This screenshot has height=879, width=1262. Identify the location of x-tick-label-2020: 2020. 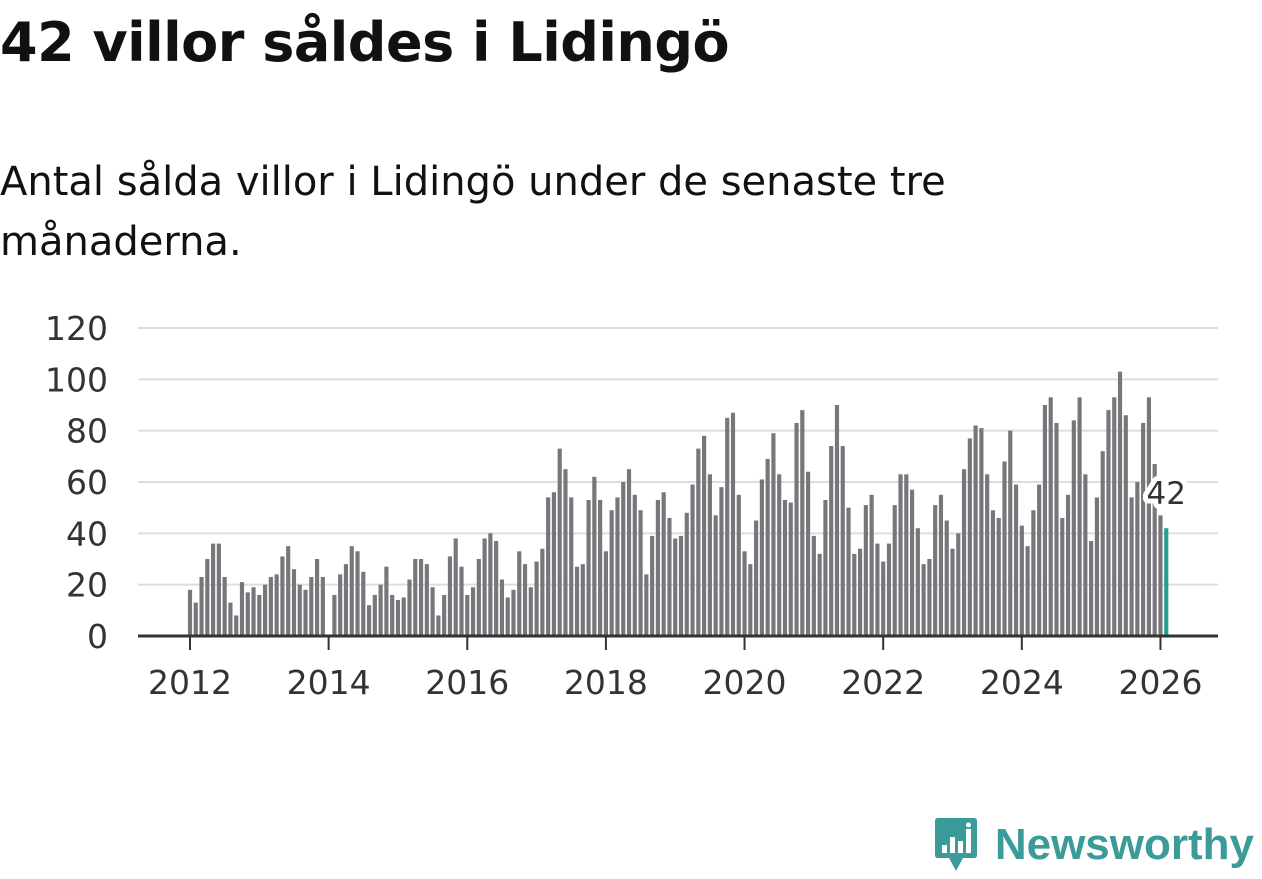
(745, 682).